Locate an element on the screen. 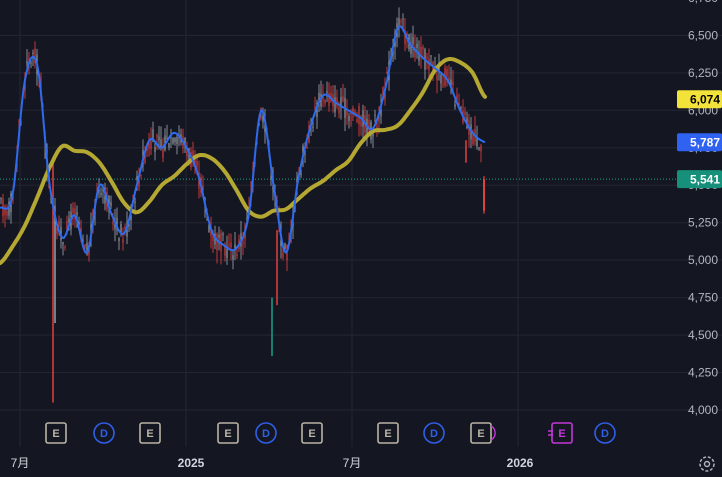 Image resolution: width=722 pixels, height=477 pixels. y-tick-label: 5,000 is located at coordinates (703, 260).